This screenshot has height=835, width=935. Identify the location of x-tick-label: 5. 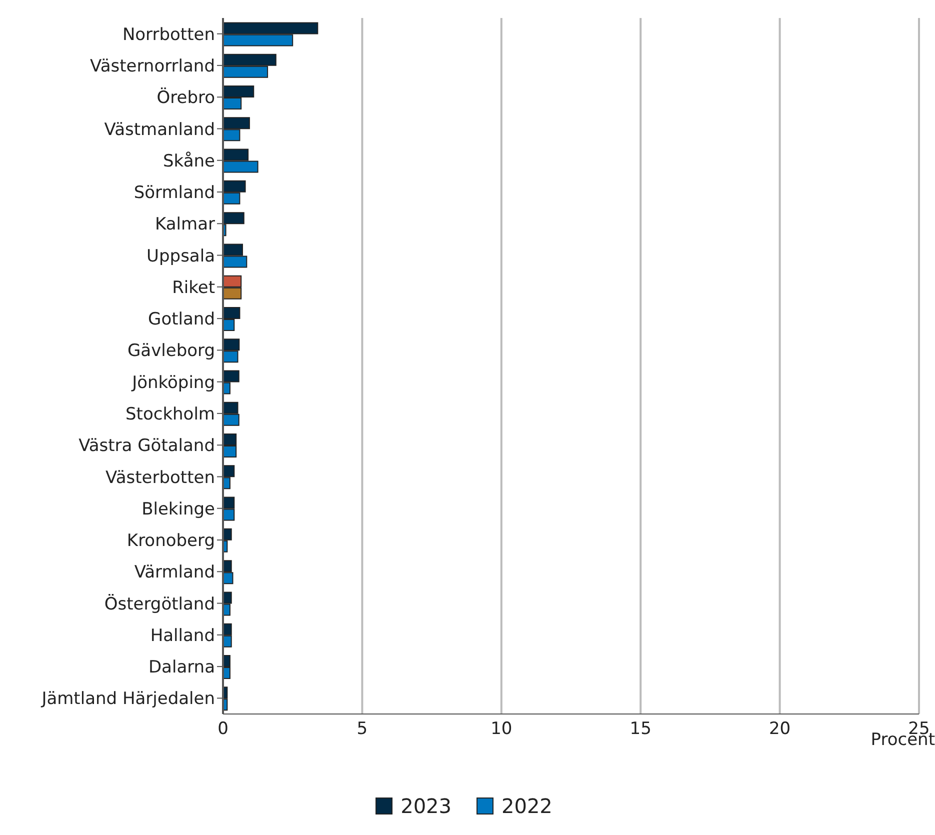
(362, 729).